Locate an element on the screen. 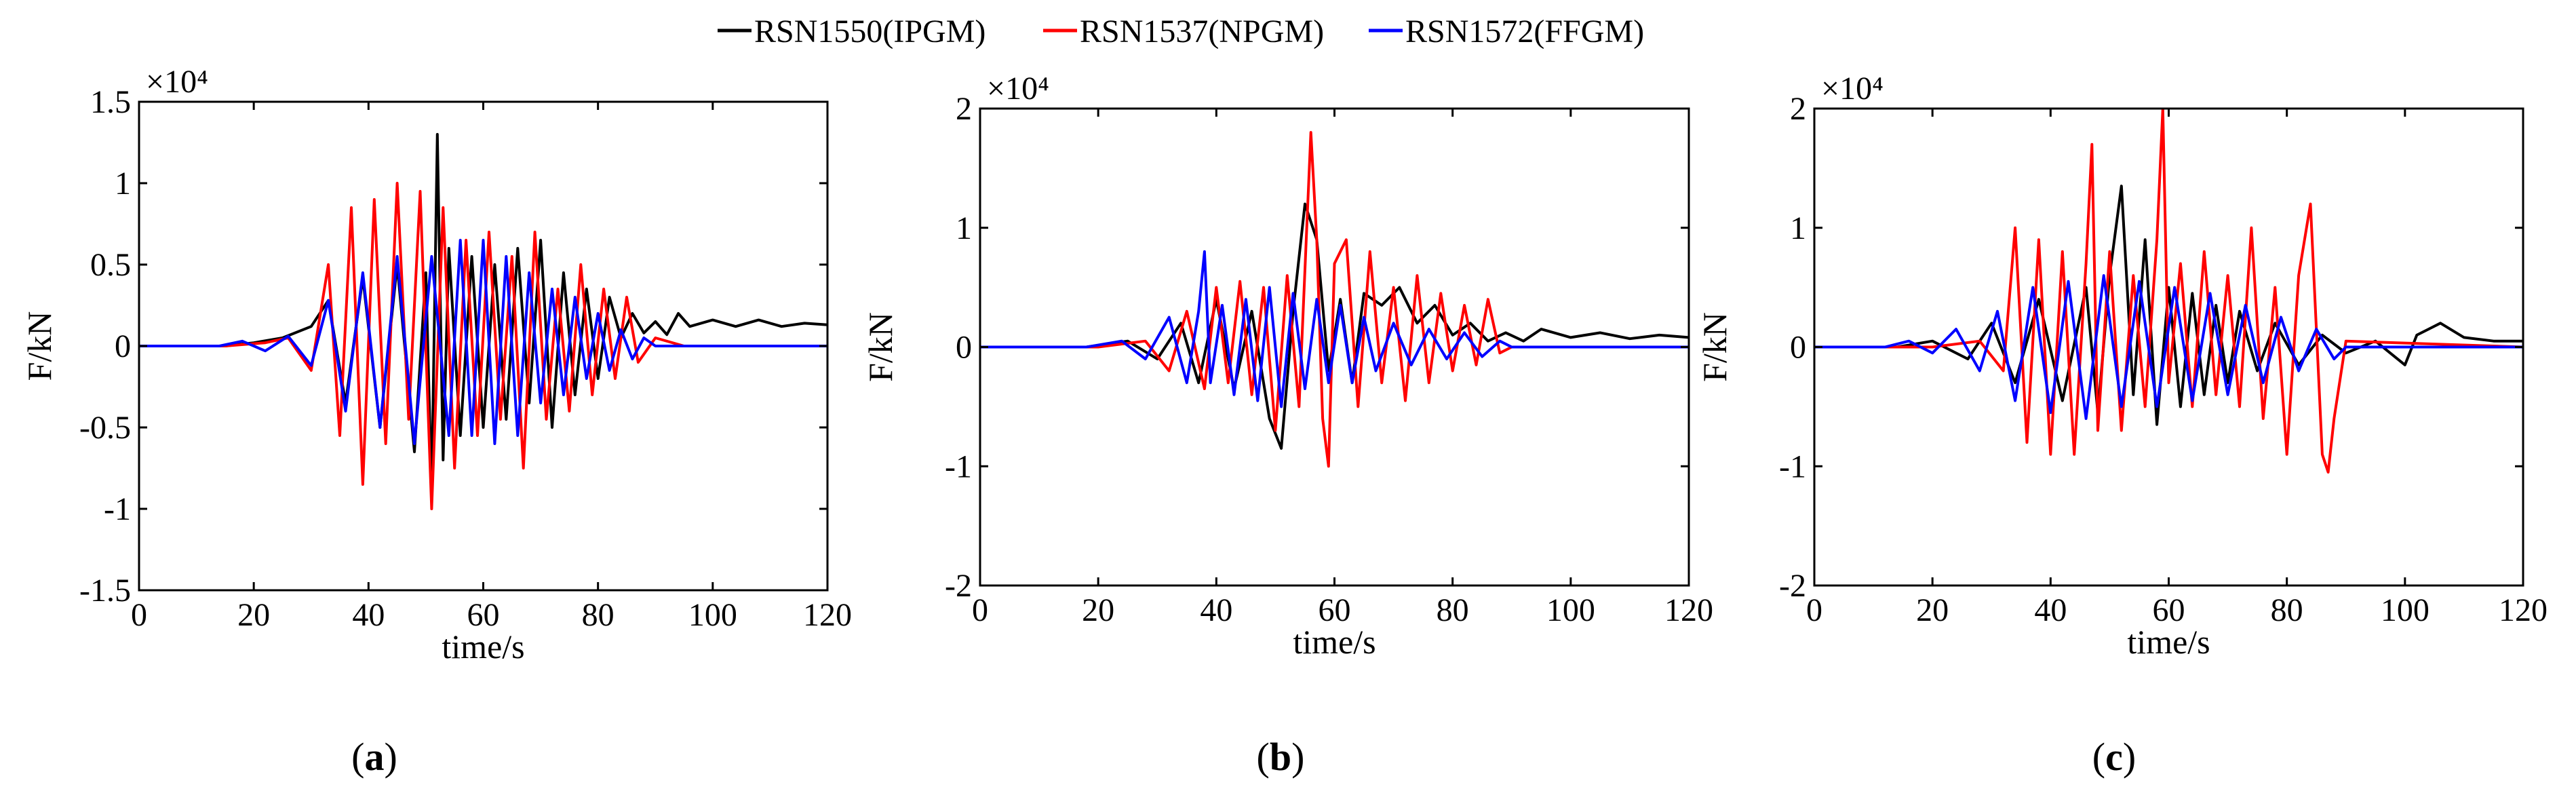 The width and height of the screenshot is (2576, 787). panel-label-letter: b is located at coordinates (1280, 757).